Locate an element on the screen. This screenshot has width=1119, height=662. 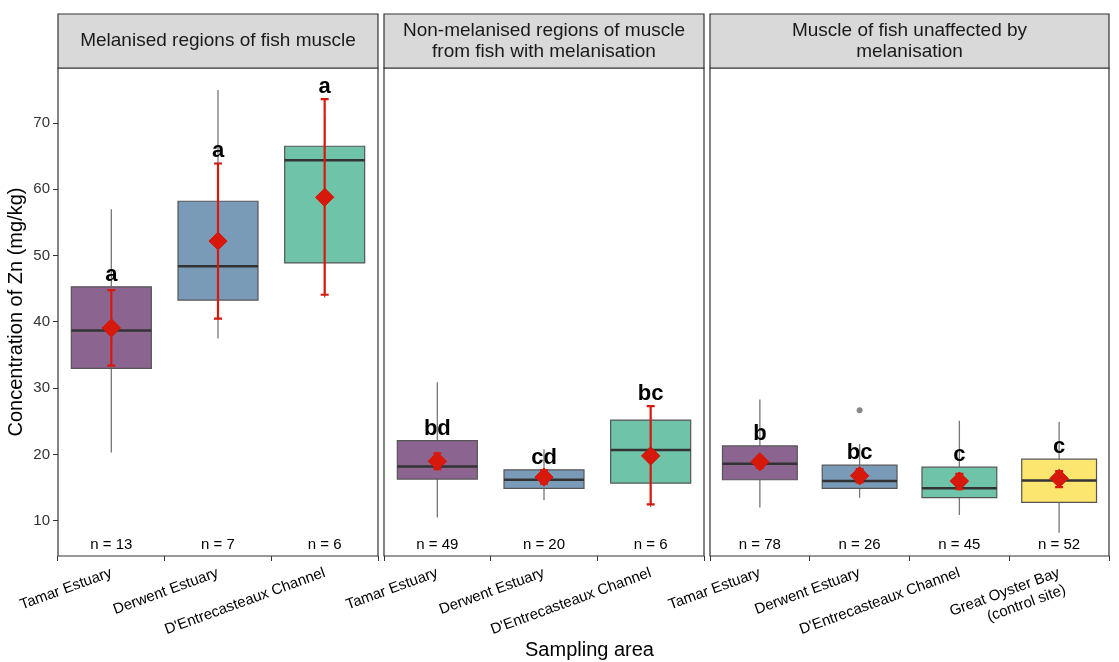
annotation: bd is located at coordinates (437, 427).